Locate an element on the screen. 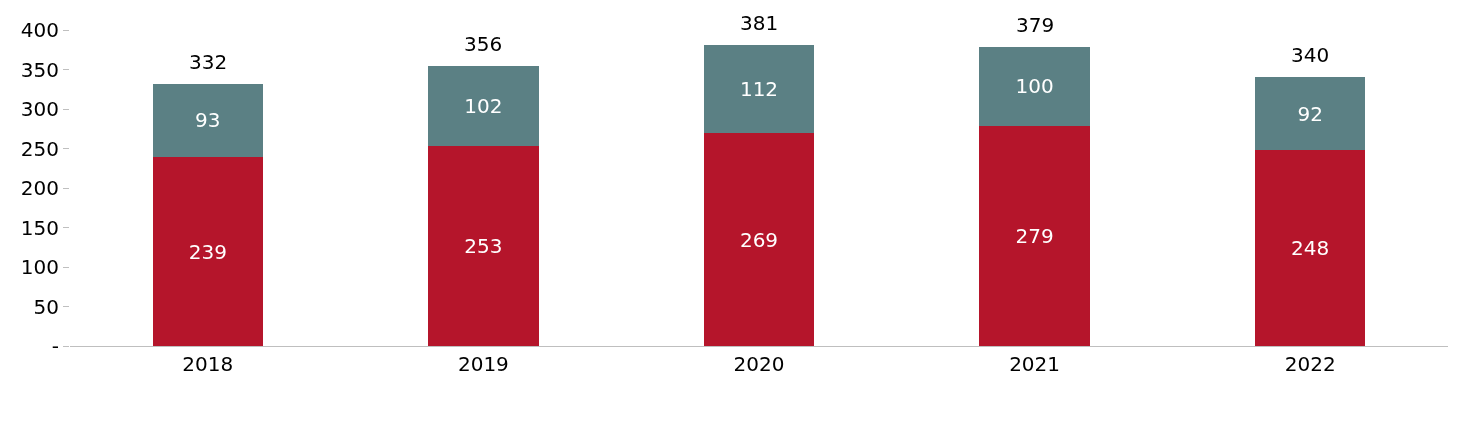 The width and height of the screenshot is (1458, 426). data-label: 100 is located at coordinates (1034, 86).